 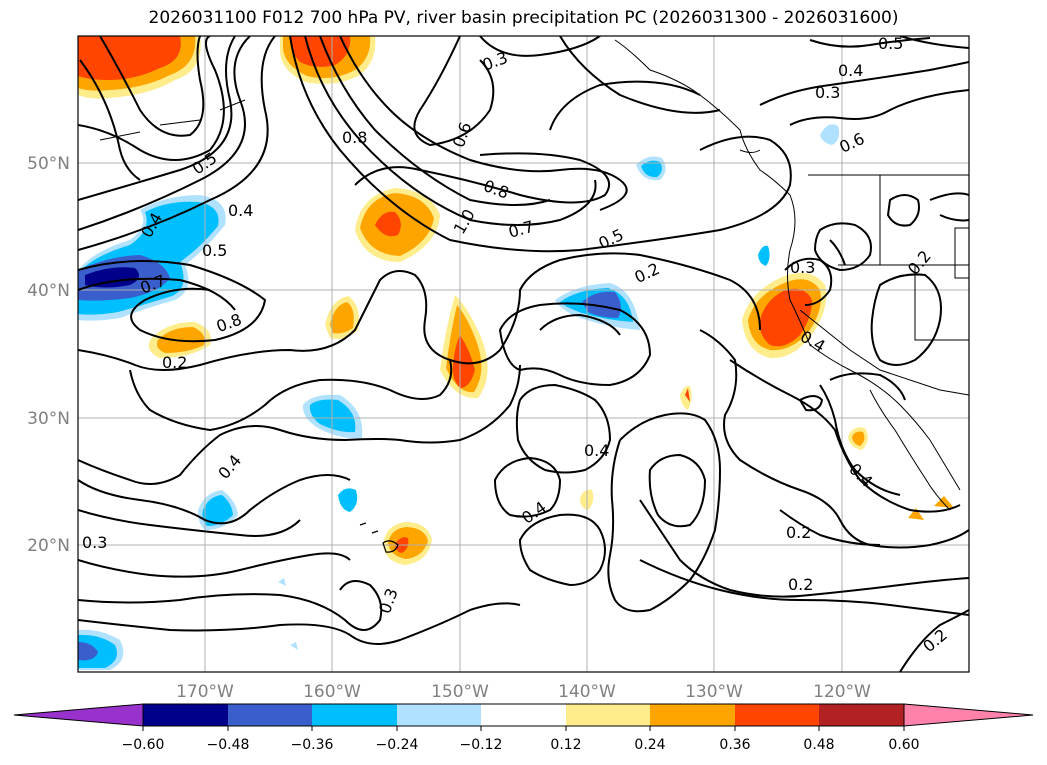 What do you see at coordinates (48, 355) in the screenshot?
I see `latitude-labels: 50°N 40°N 30°N 20°N` at bounding box center [48, 355].